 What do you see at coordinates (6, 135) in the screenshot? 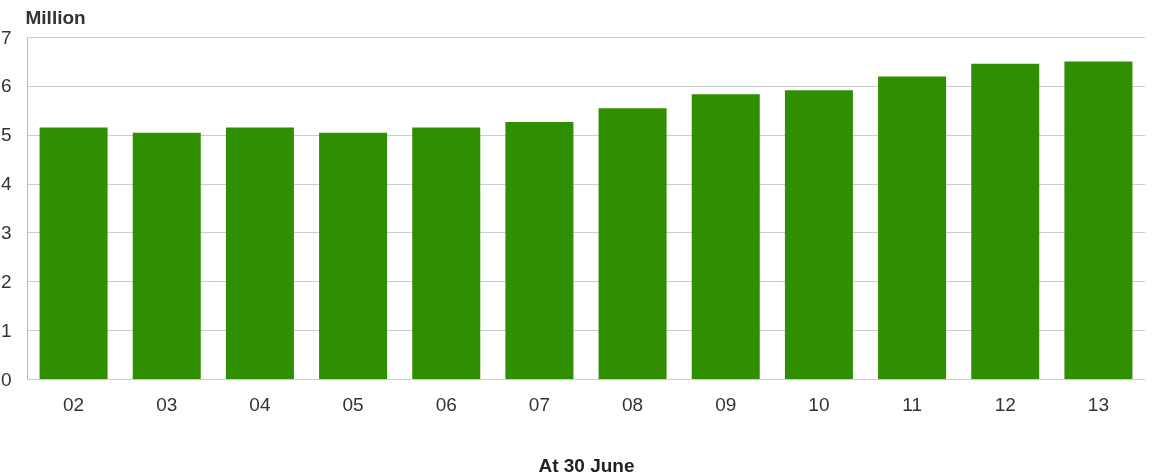
I see `y-tick-label: 5` at bounding box center [6, 135].